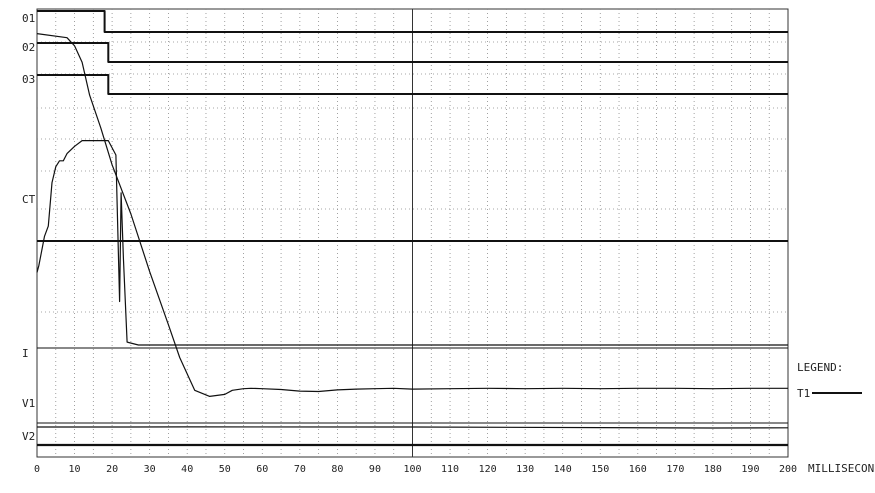 The width and height of the screenshot is (875, 493). Describe the element at coordinates (187, 469) in the screenshot. I see `x-tick-label: 40` at that location.